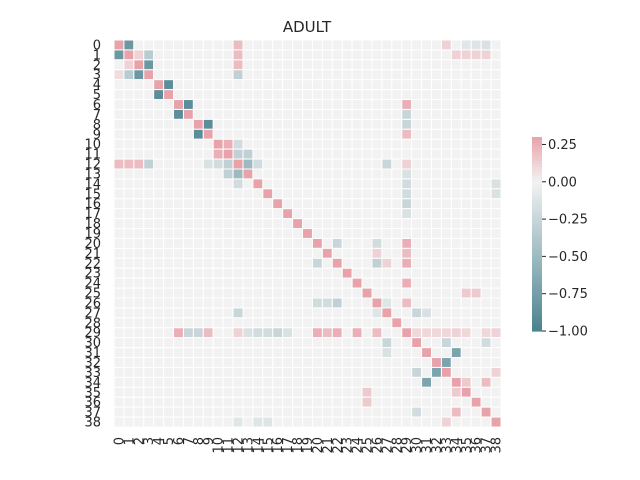 This screenshot has height=480, width=640. I want to click on column-label-37: 37, so click(487, 445).